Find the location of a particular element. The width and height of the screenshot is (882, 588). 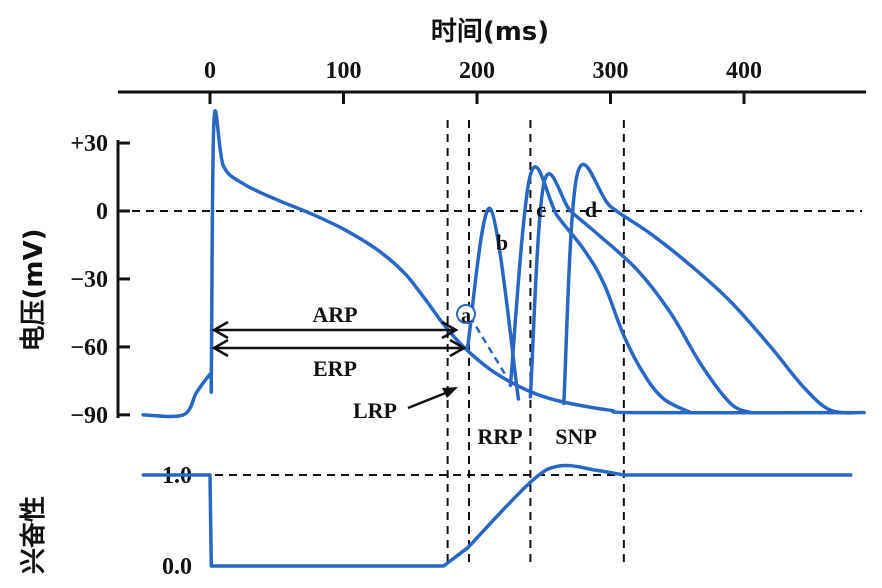

voltage-tick-label: 0 is located at coordinates (102, 212).